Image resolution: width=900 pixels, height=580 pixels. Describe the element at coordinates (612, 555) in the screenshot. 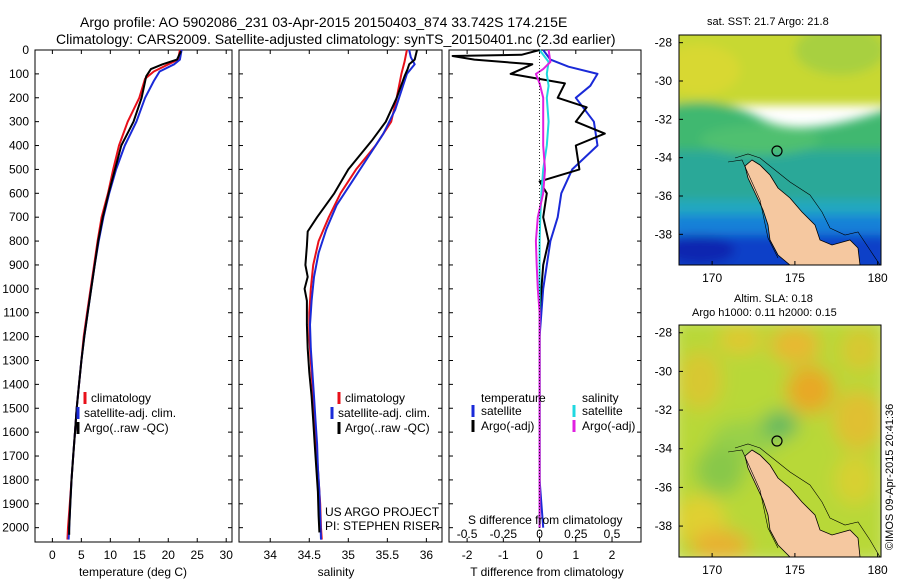

I see `x-tick-label: 2` at that location.